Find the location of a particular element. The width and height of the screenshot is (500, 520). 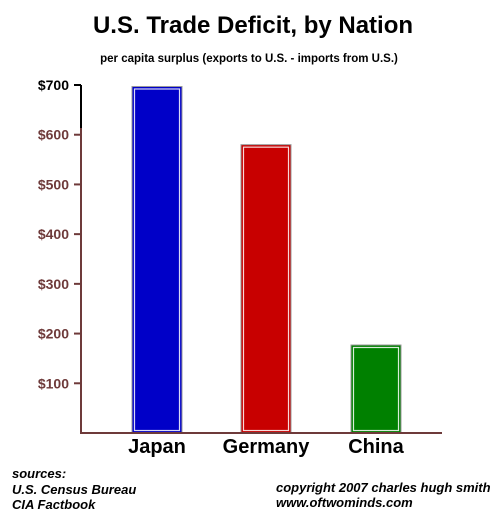

x-axis-categories: Japan Germany China is located at coordinates (266, 447).